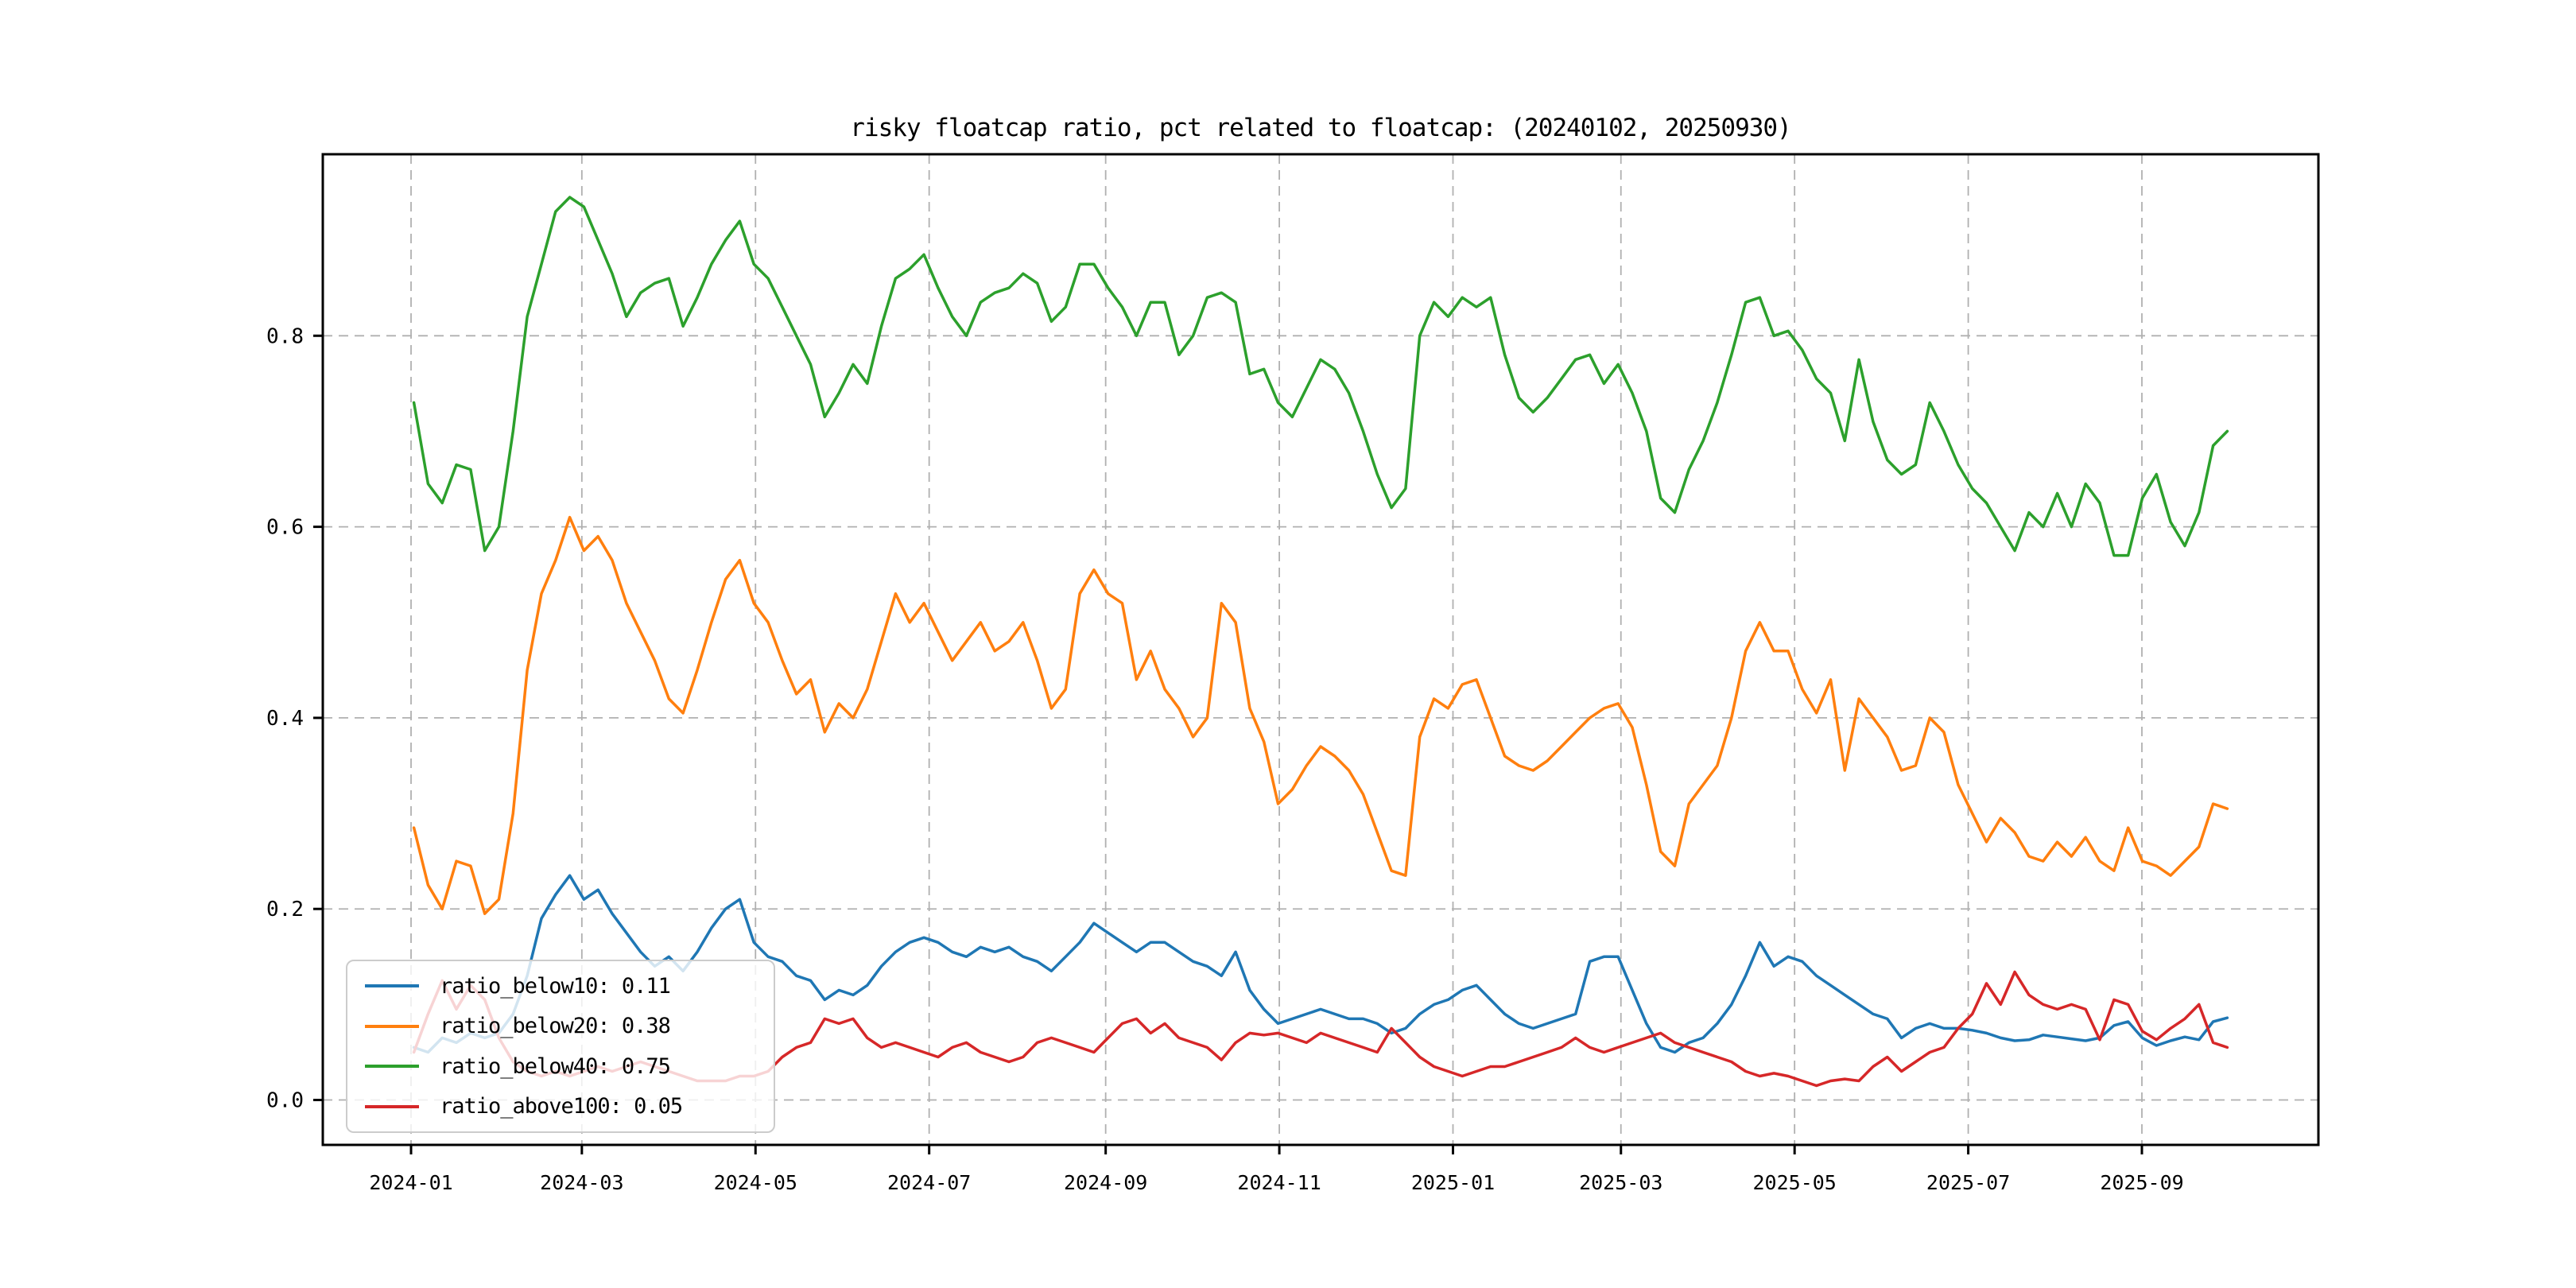 This screenshot has width=2576, height=1288. What do you see at coordinates (1968, 1182) in the screenshot?
I see `x-tick-label: 2025-07` at bounding box center [1968, 1182].